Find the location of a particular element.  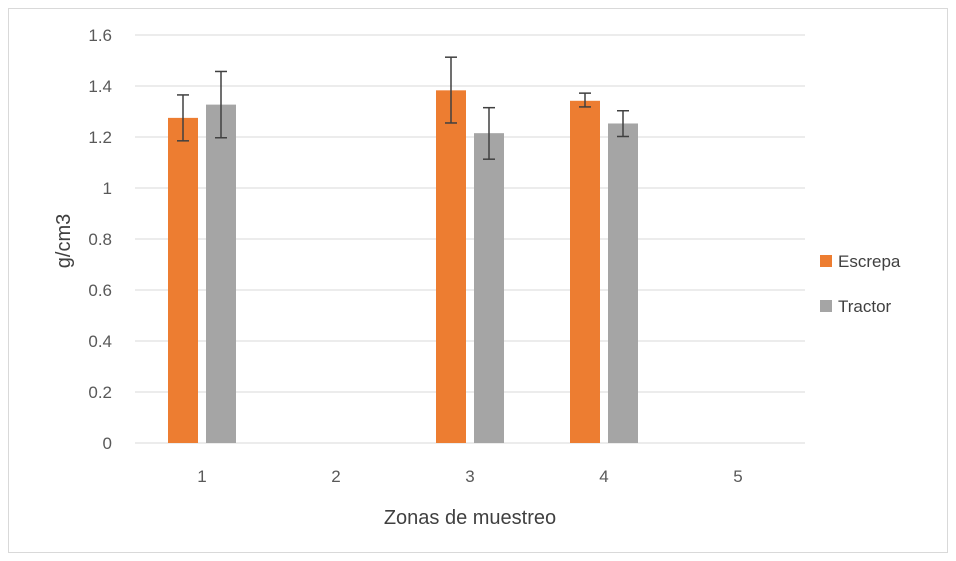

y-tick-label: 0.6 is located at coordinates (100, 290).